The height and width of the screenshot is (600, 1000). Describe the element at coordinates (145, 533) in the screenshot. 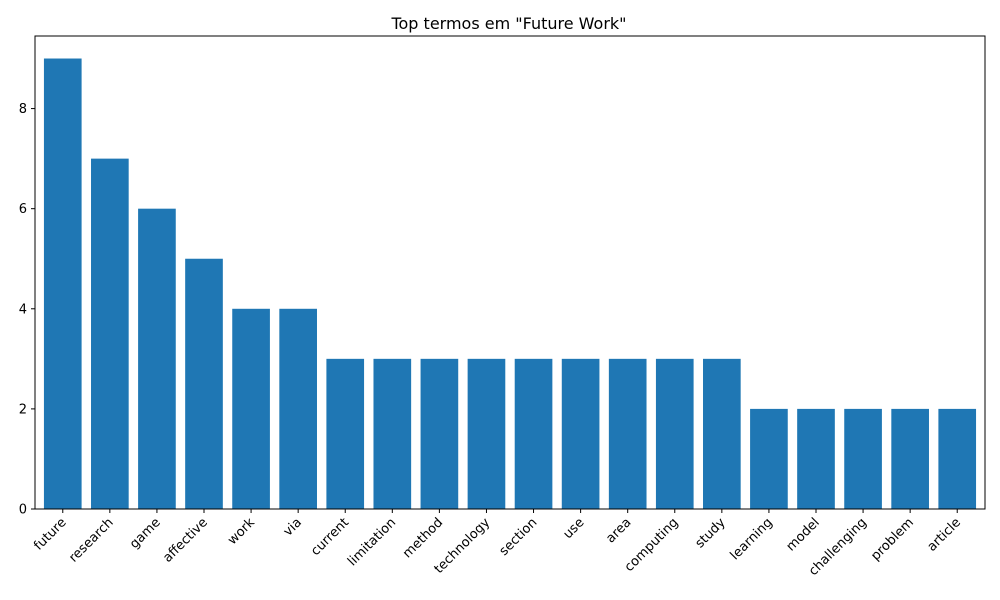

I see `x-tick-label-game: game` at that location.